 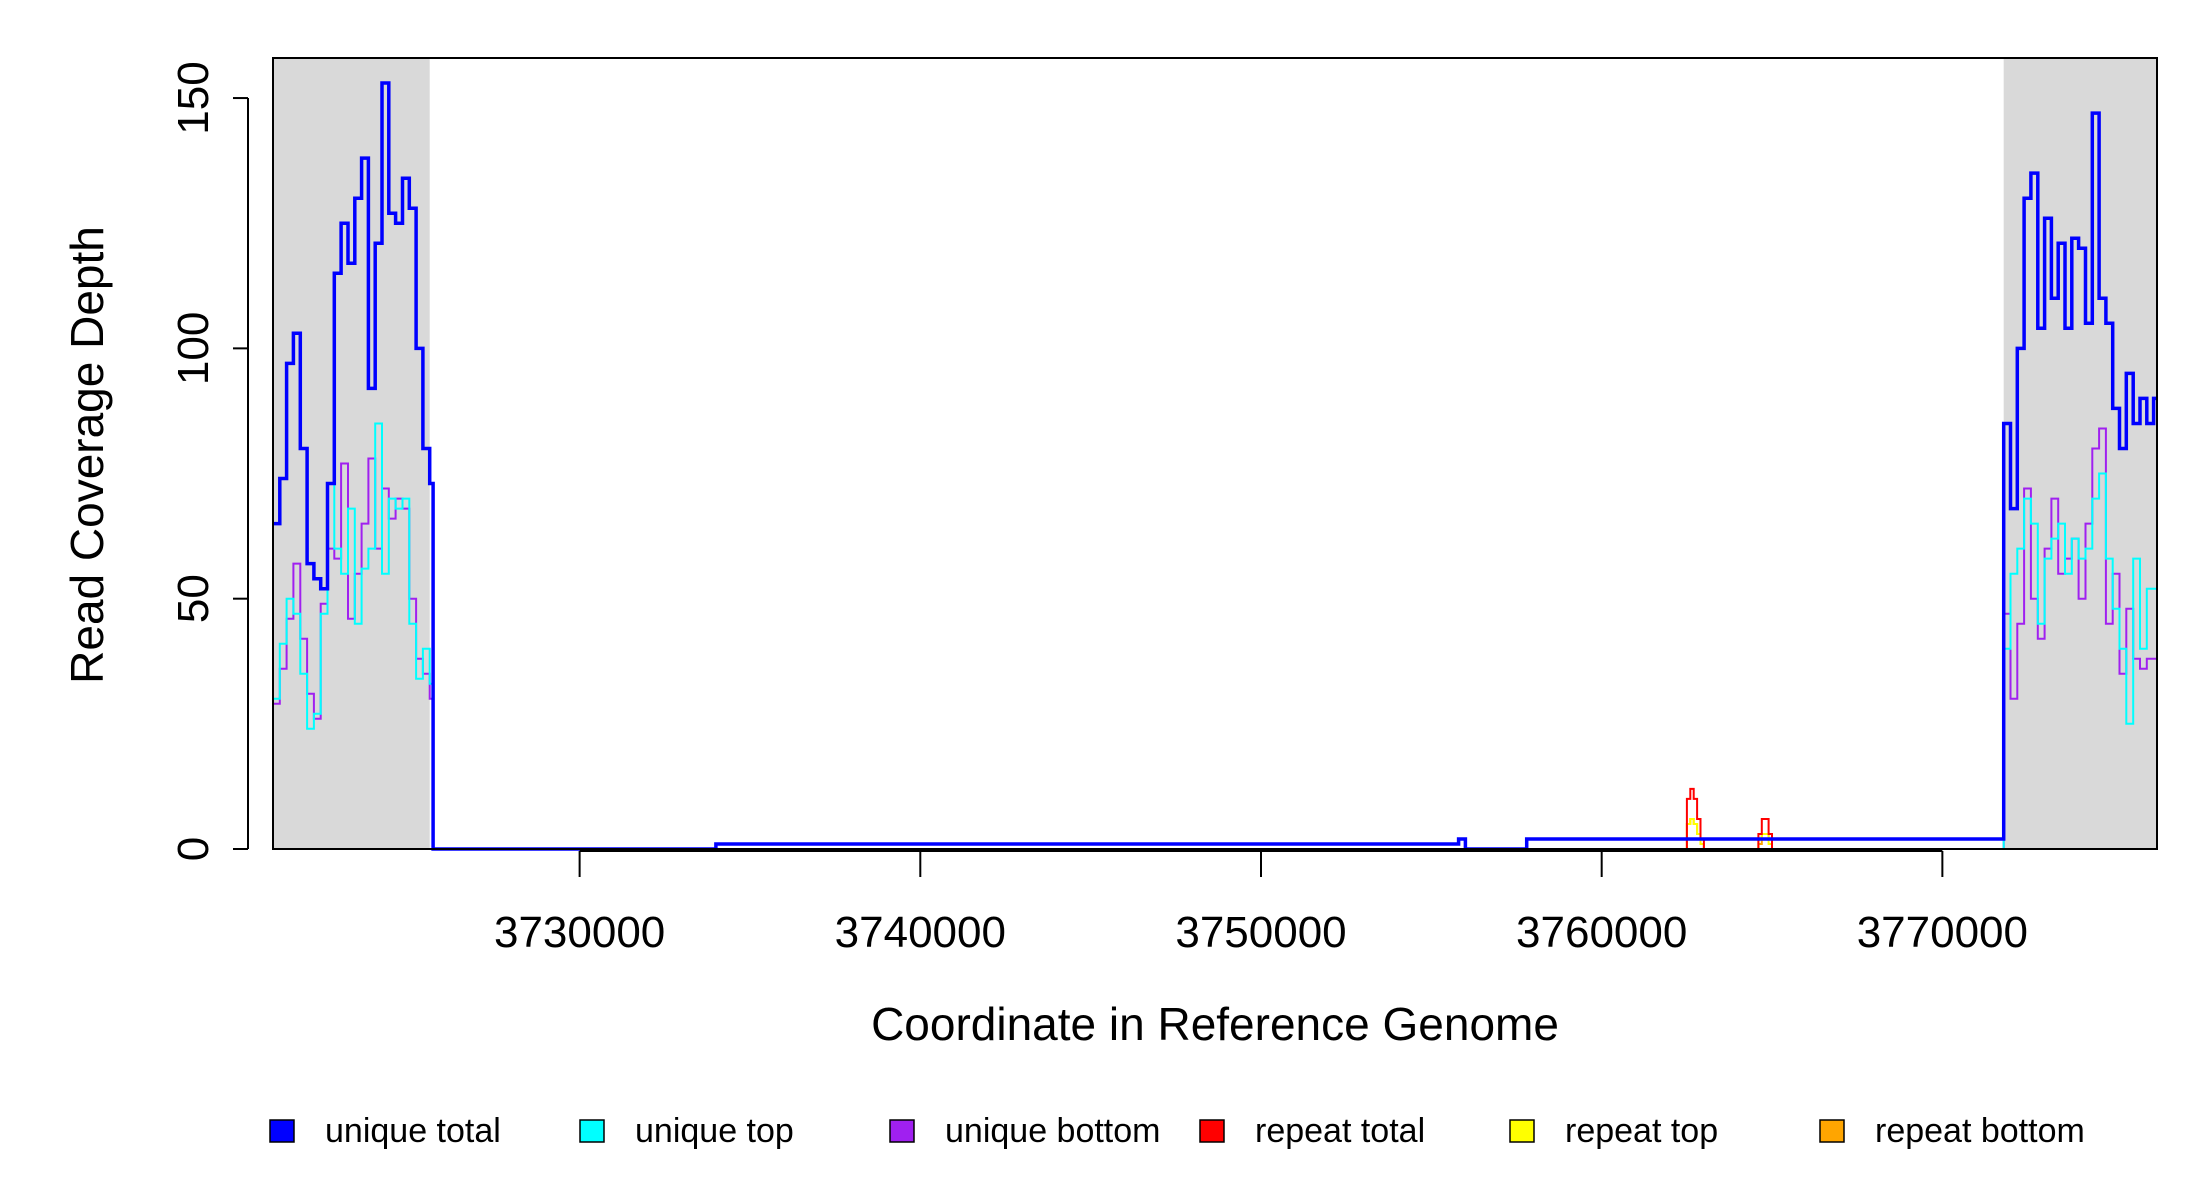 What do you see at coordinates (579, 932) in the screenshot?
I see `x-tick-label: 3730000` at bounding box center [579, 932].